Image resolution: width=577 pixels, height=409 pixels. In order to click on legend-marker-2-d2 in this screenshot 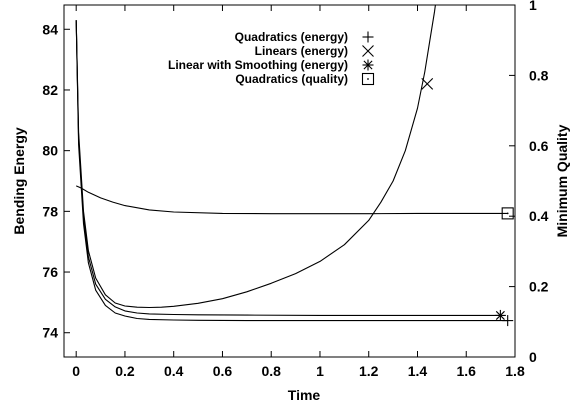, I will do `click(368, 51)`.